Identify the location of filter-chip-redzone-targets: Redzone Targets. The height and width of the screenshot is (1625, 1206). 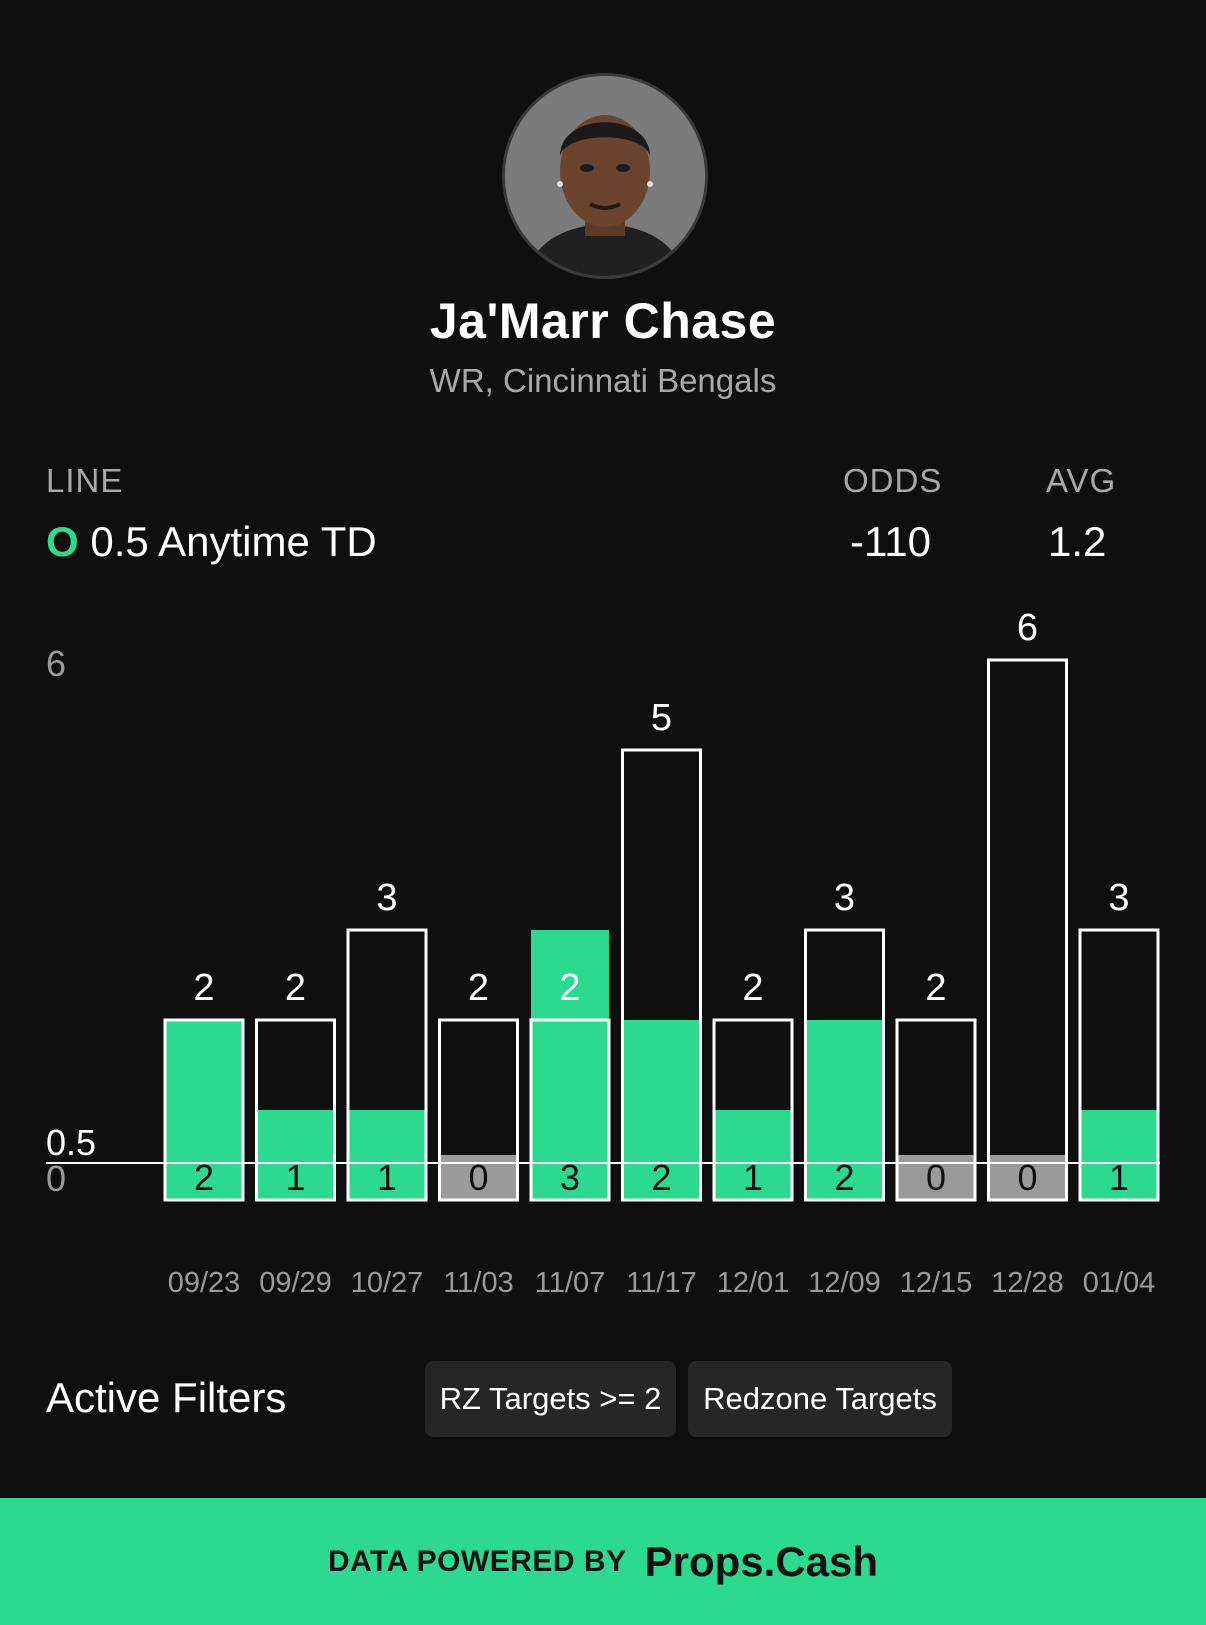
(820, 1399).